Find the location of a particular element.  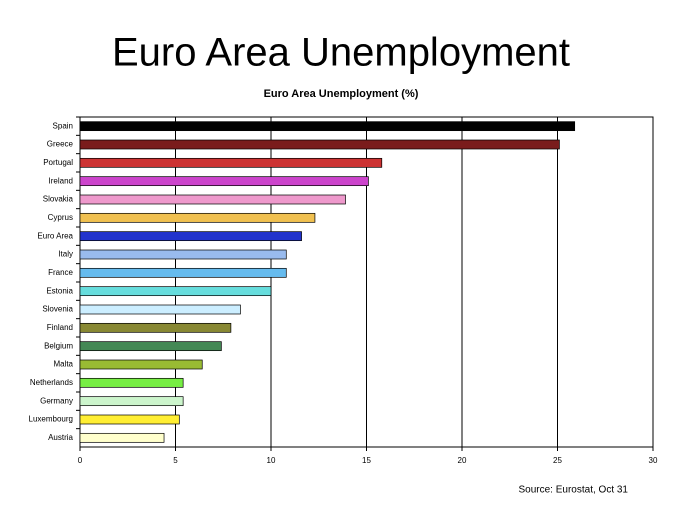

y-tick-label: Spain is located at coordinates (63, 125).